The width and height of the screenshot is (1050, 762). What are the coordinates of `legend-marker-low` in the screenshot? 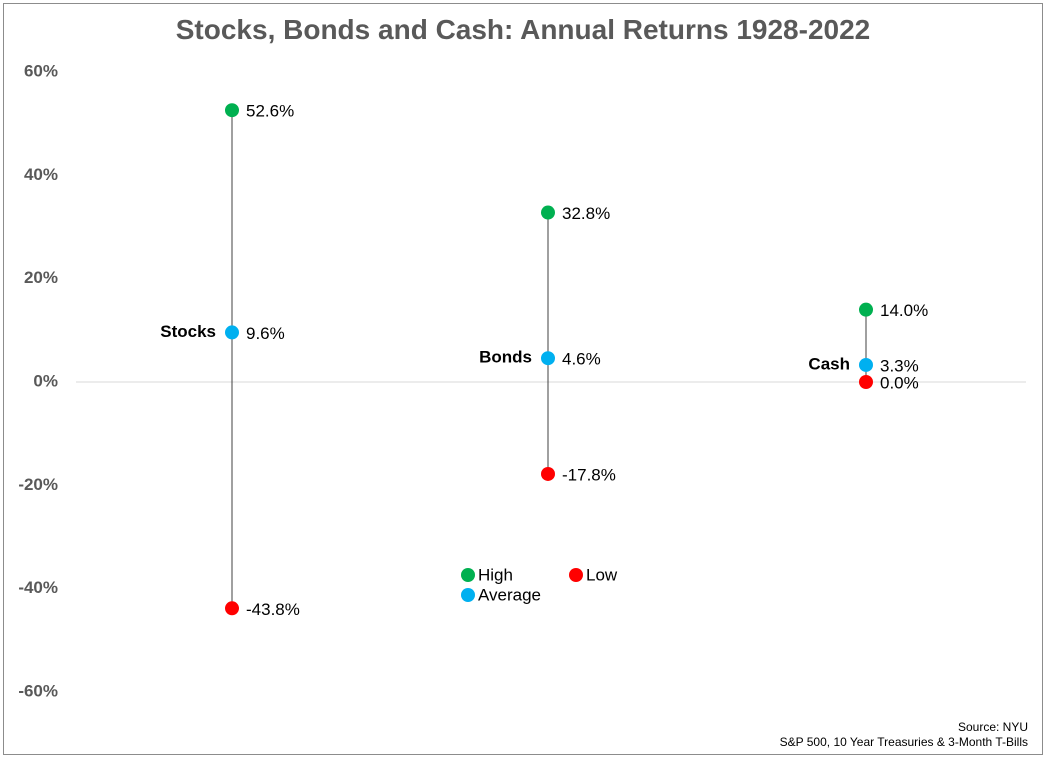 It's located at (576, 575).